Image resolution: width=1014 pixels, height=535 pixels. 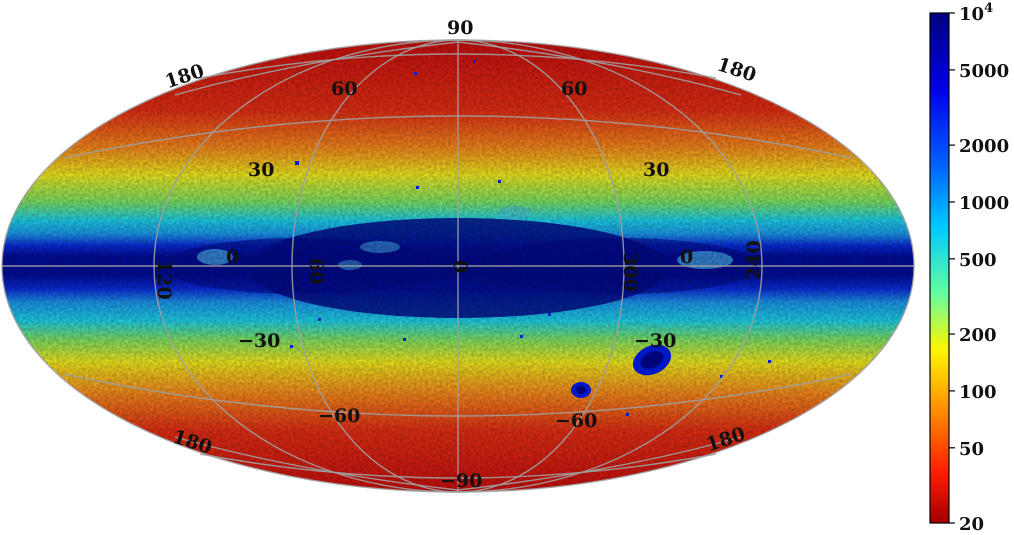 What do you see at coordinates (259, 341) in the screenshot?
I see `label-lat-m30-left: −30` at bounding box center [259, 341].